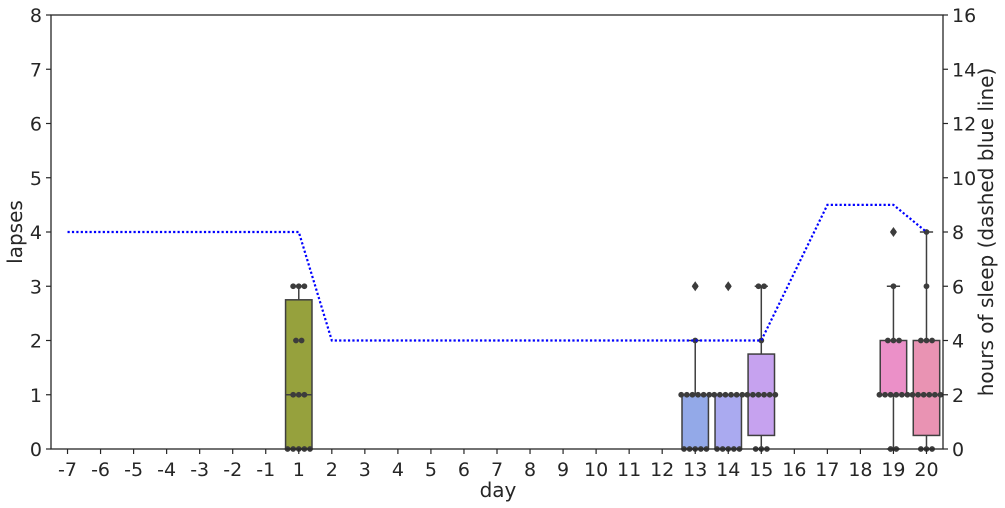  What do you see at coordinates (332, 470) in the screenshot?
I see `x-tick-label: 2` at bounding box center [332, 470].